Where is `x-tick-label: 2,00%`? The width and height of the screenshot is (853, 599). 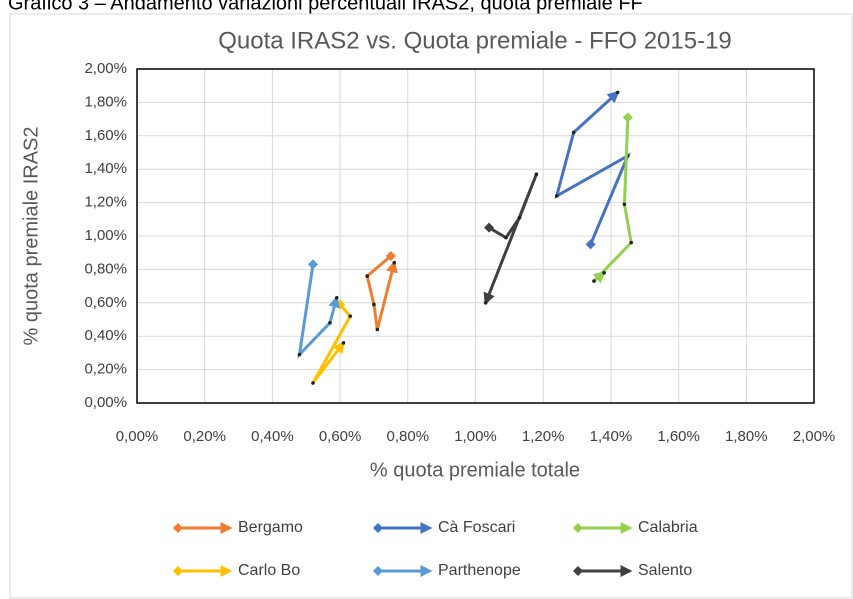
x-tick-label: 2,00% is located at coordinates (814, 436).